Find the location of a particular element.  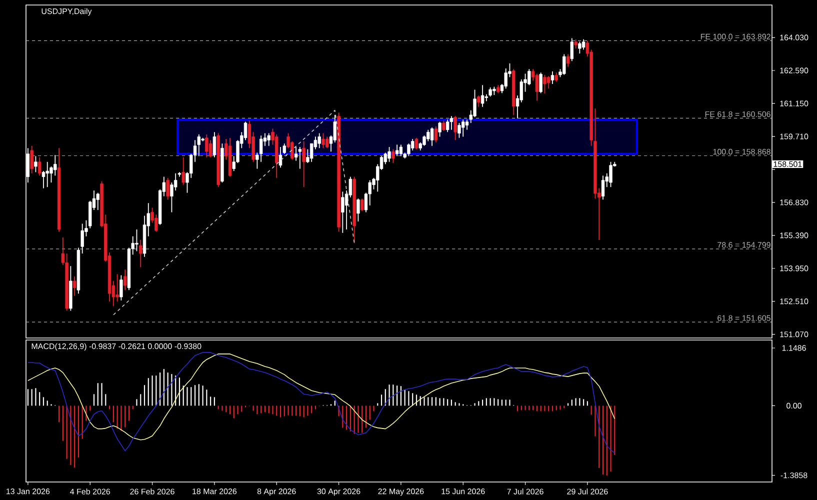

x-tick-label: 30 Apr 2026 is located at coordinates (338, 492).